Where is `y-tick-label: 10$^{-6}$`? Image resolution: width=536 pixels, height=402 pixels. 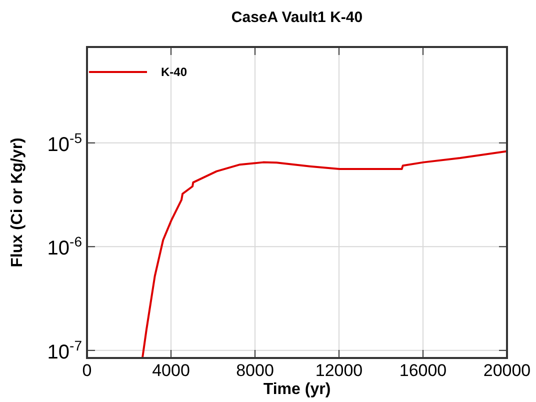
y-tick-label: 10$^{-6}$ is located at coordinates (64, 247).